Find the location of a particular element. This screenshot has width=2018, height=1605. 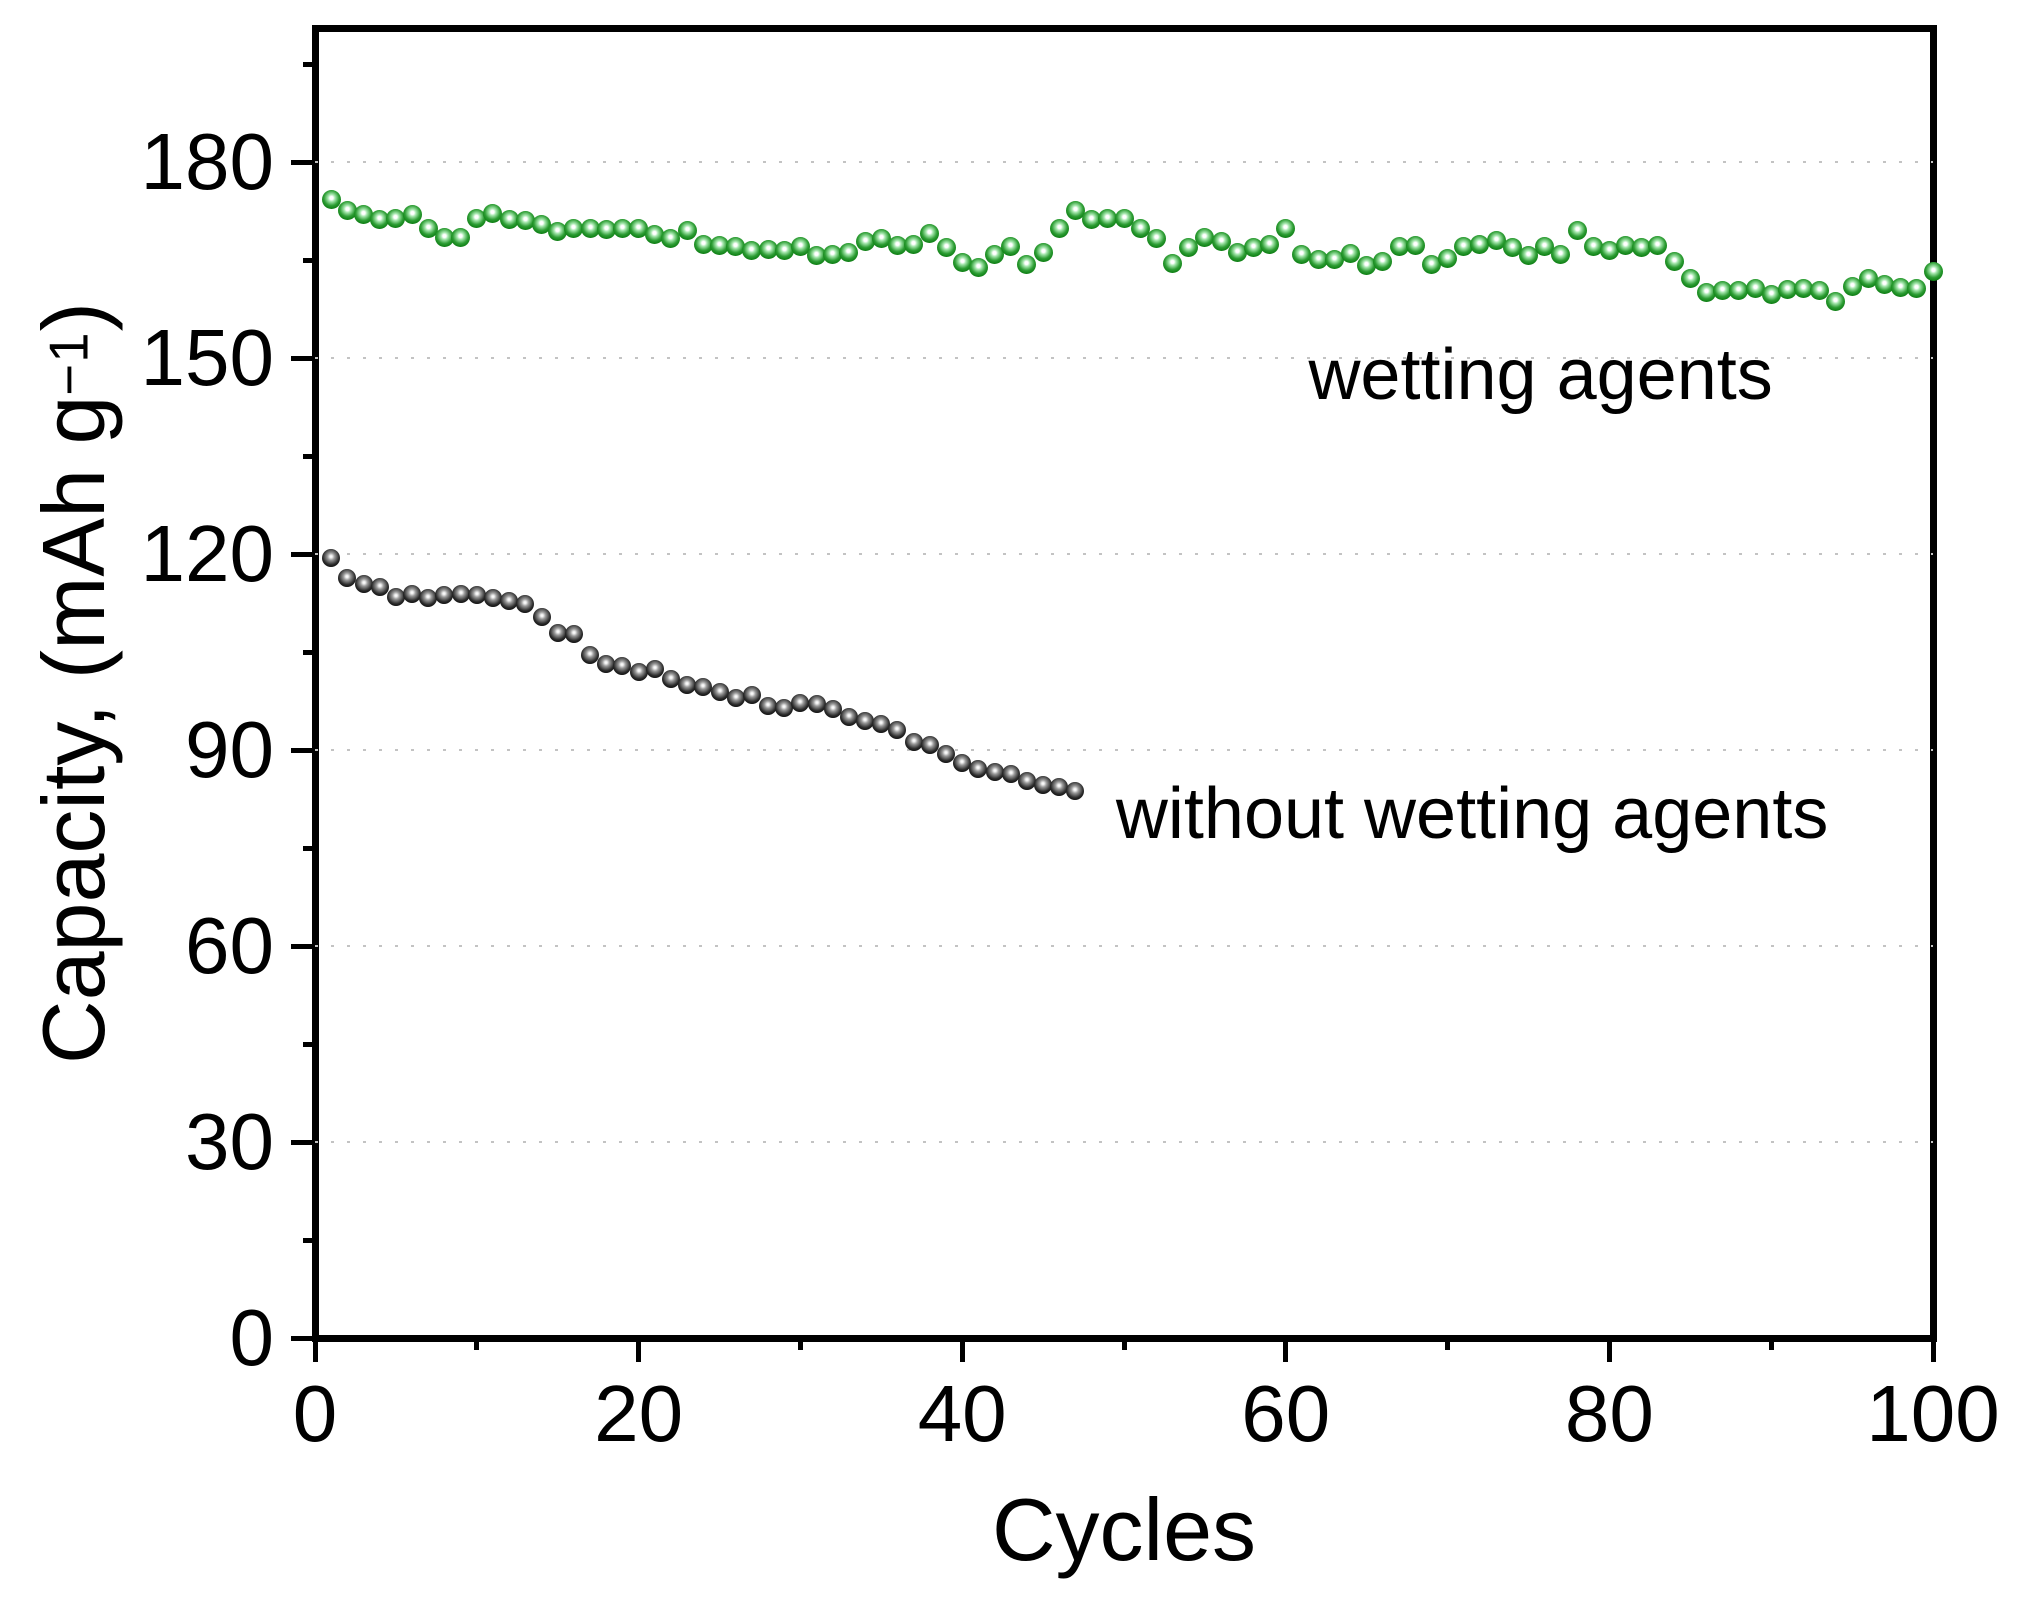

y-axis-title-close: ) is located at coordinates (73, 317).